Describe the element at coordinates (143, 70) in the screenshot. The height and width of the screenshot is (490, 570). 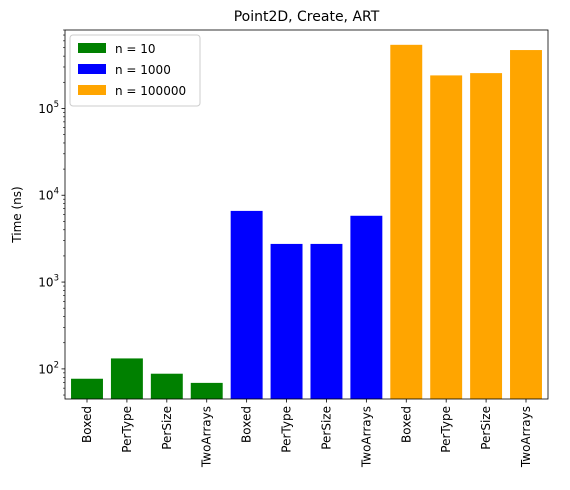
I see `legend-label: n = 1000` at that location.